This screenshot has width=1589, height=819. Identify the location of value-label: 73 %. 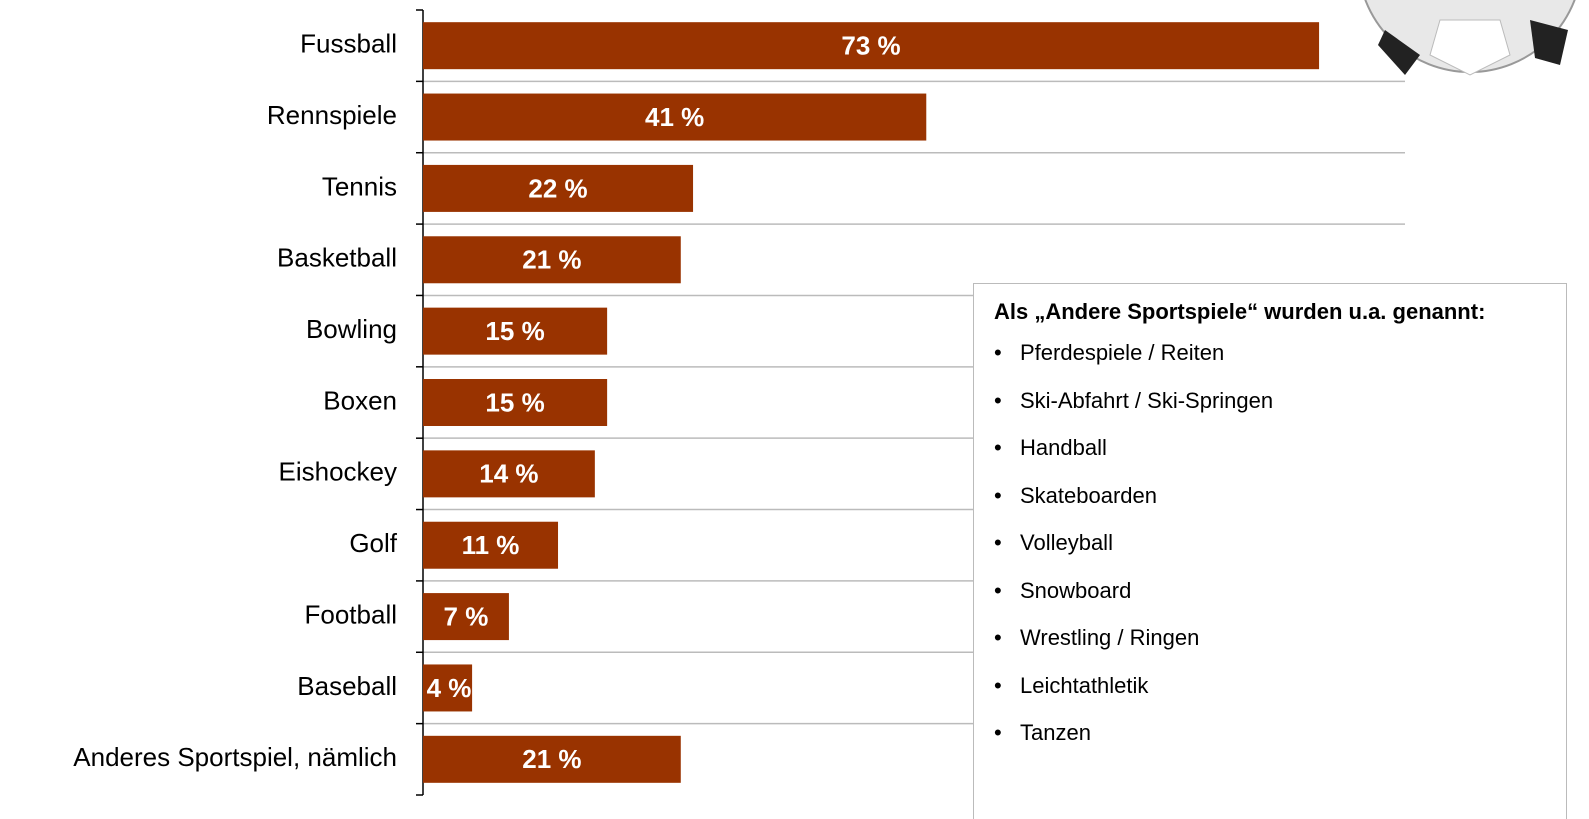
(870, 46).